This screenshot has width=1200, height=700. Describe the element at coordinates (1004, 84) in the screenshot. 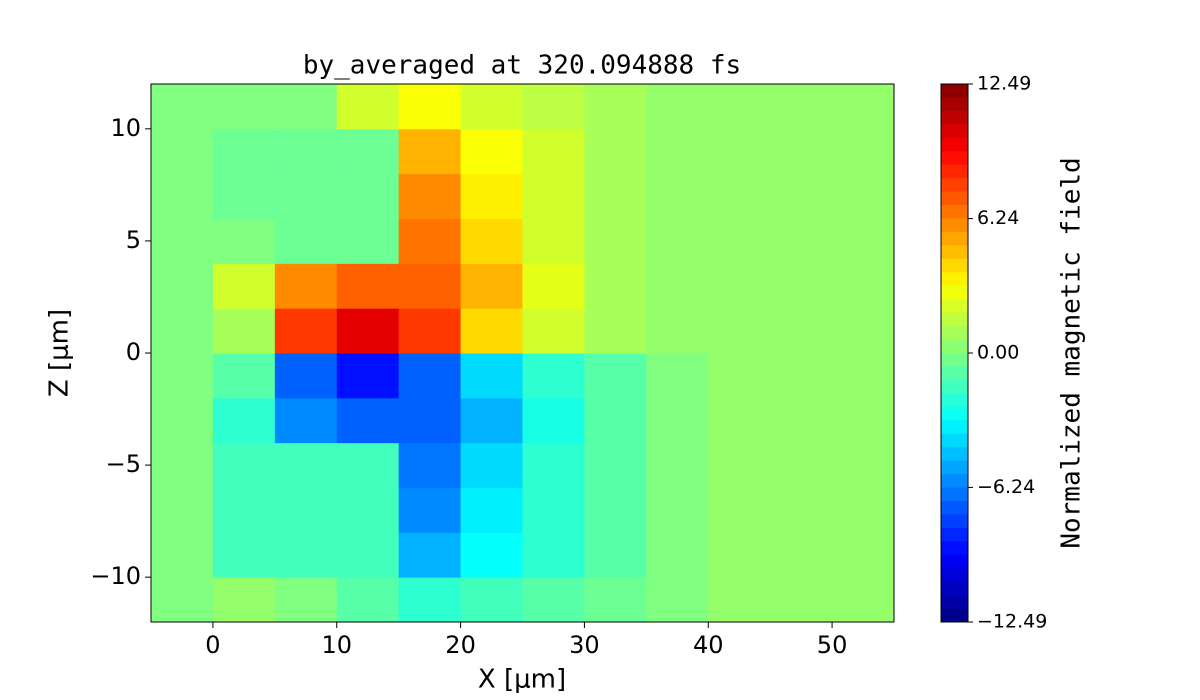

I see `colorbar-tick-label: 12.49` at that location.